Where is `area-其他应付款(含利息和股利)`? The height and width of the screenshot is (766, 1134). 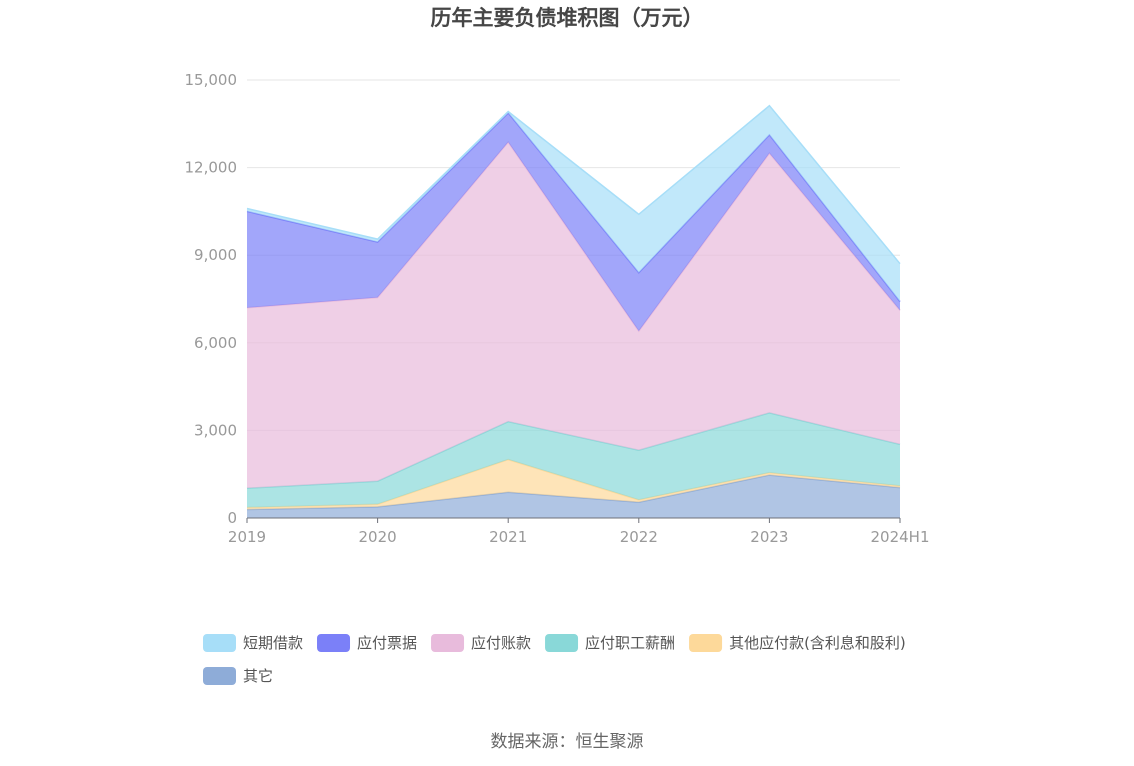
area-其他应付款(含利息和股利) is located at coordinates (573, 484).